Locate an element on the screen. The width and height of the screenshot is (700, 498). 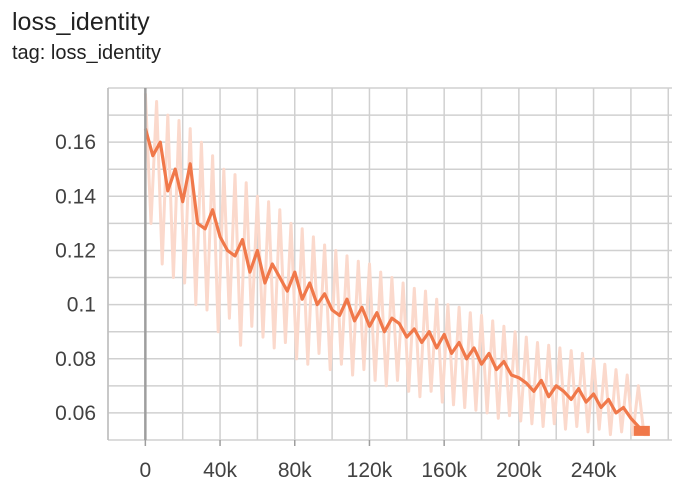
y-tick-label: 0.14 is located at coordinates (75, 196).